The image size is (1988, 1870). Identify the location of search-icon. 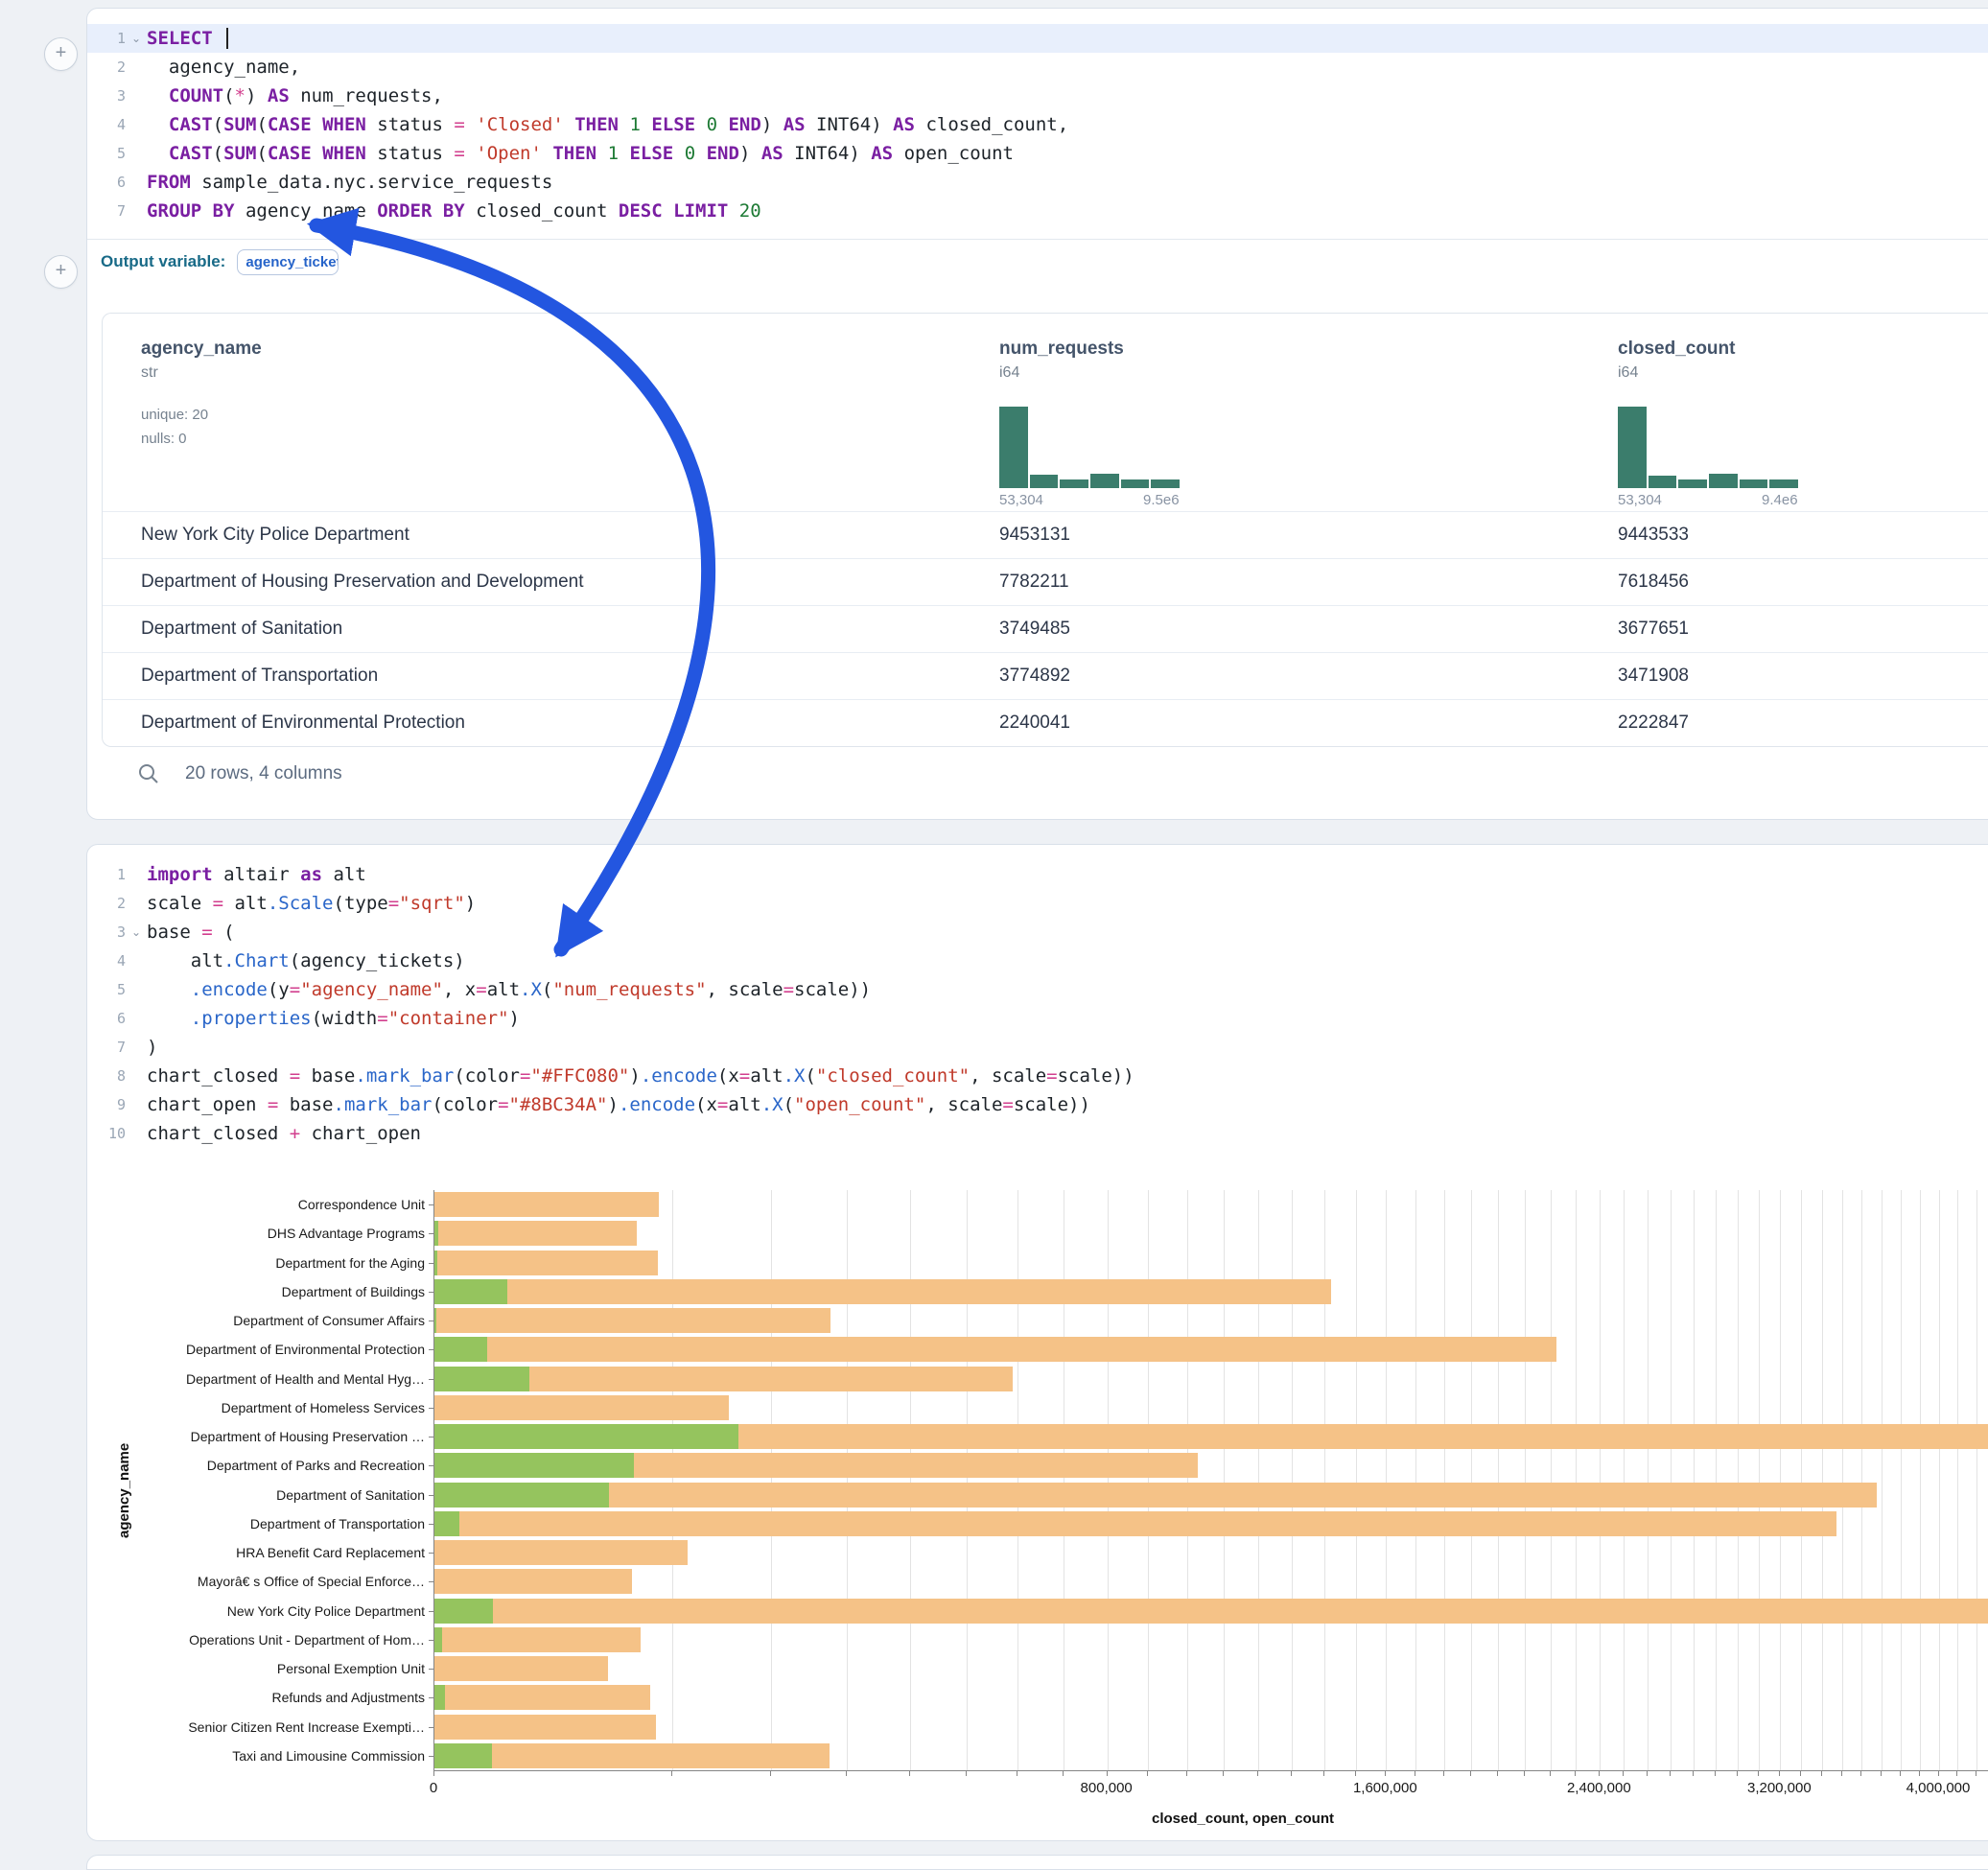
(149, 773).